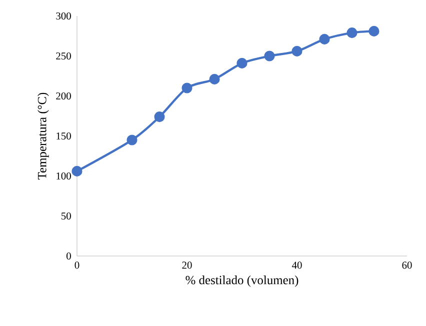 This screenshot has height=326, width=426. Describe the element at coordinates (63, 176) in the screenshot. I see `y-tick-label: 100` at that location.